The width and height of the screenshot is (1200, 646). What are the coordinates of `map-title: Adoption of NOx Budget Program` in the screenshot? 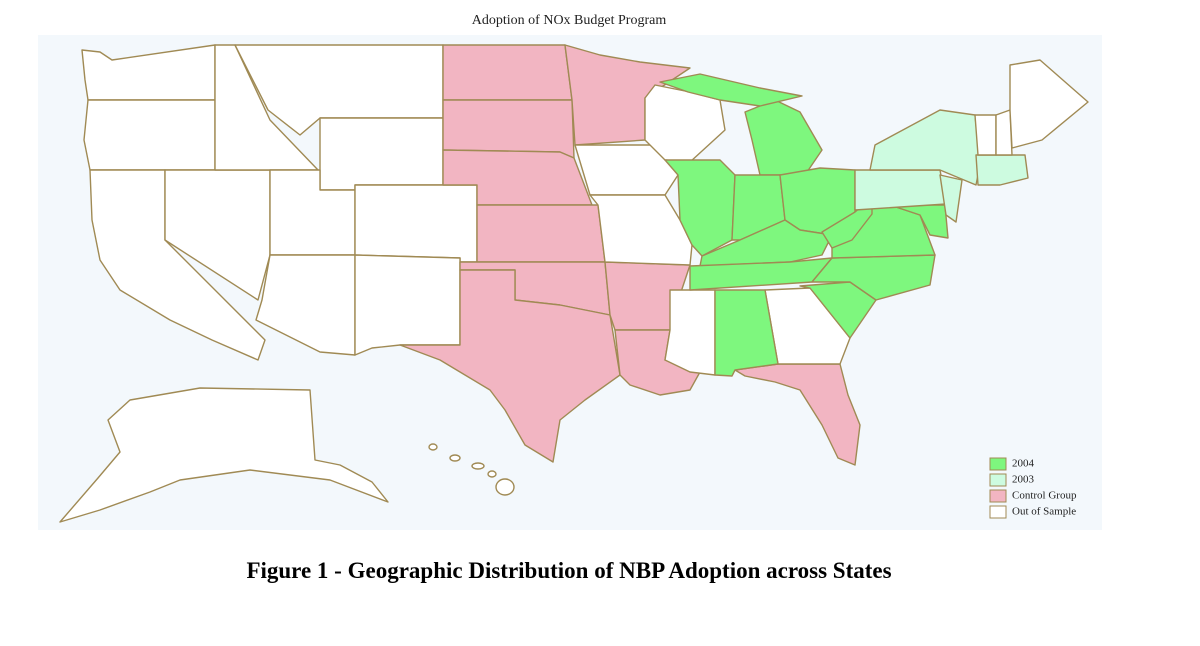 It's located at (569, 20).